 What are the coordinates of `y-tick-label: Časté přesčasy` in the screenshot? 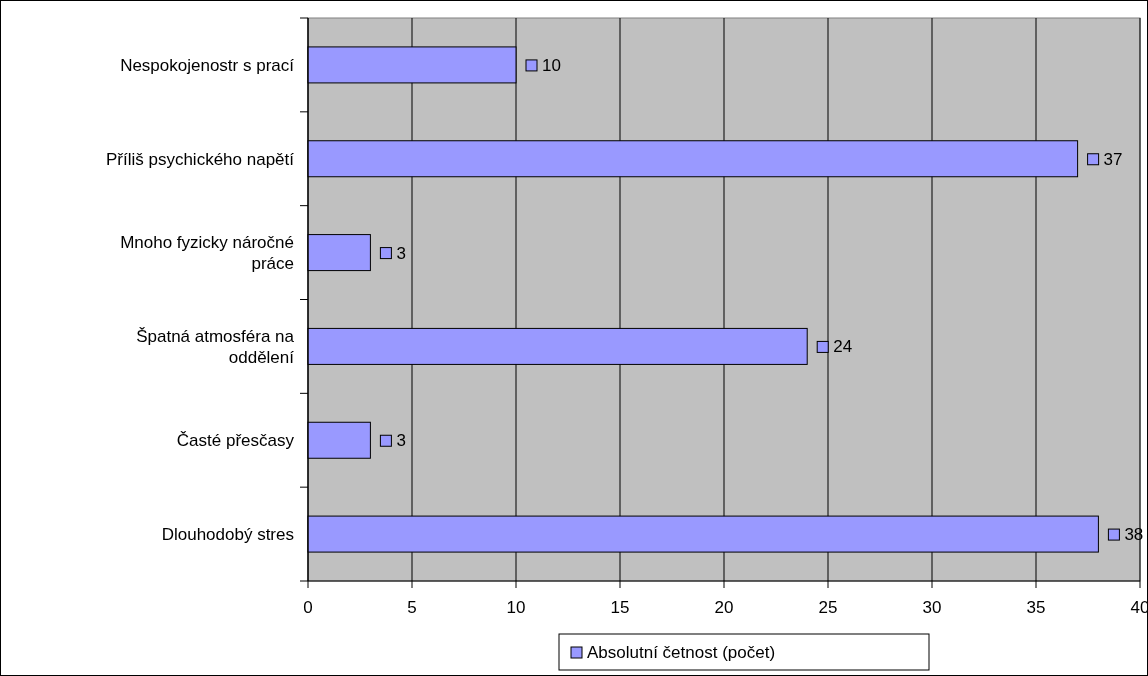 It's located at (235, 441).